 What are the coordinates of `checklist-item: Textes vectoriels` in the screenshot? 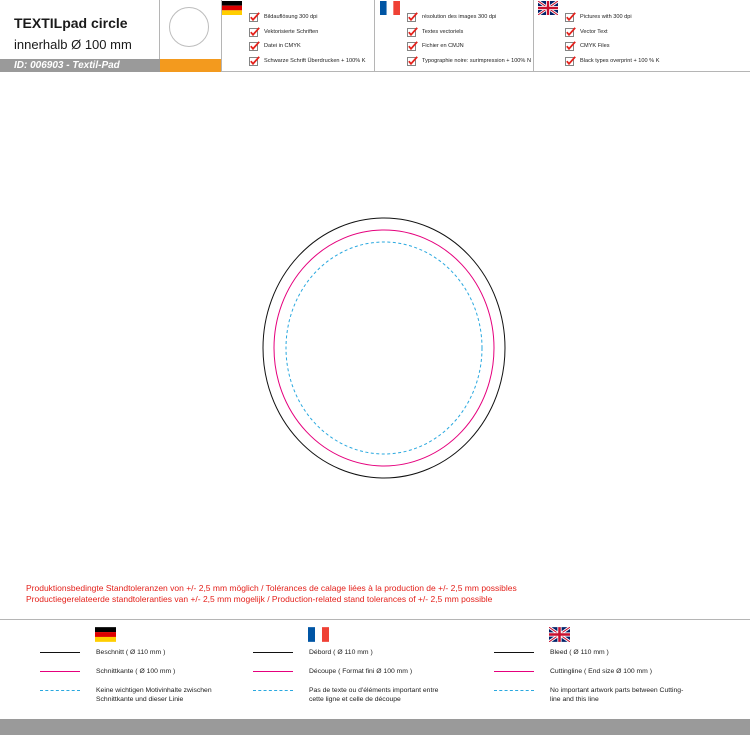 It's located at (469, 32).